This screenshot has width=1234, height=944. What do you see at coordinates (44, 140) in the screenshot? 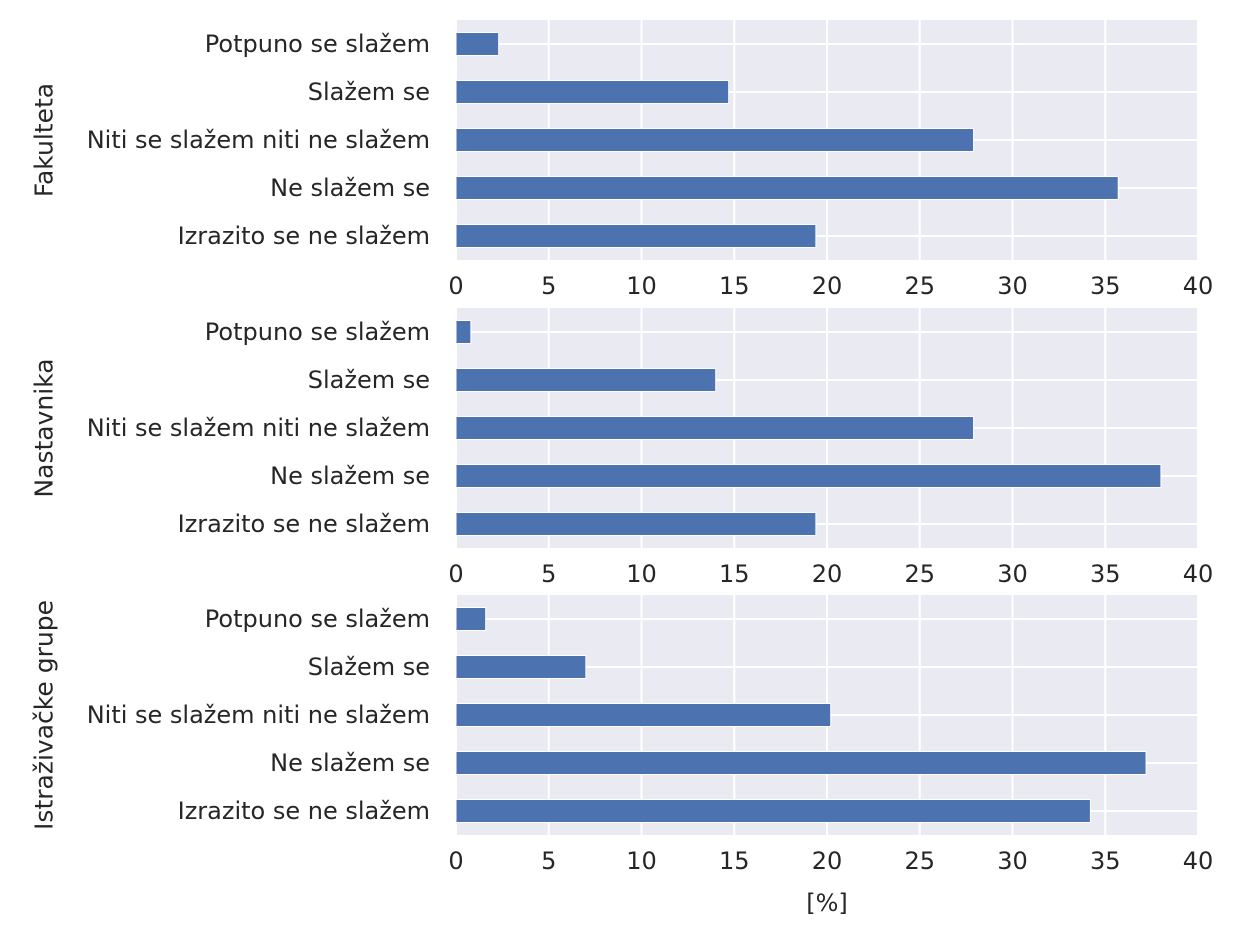
I see `y-axis-label: Fakulteta` at bounding box center [44, 140].